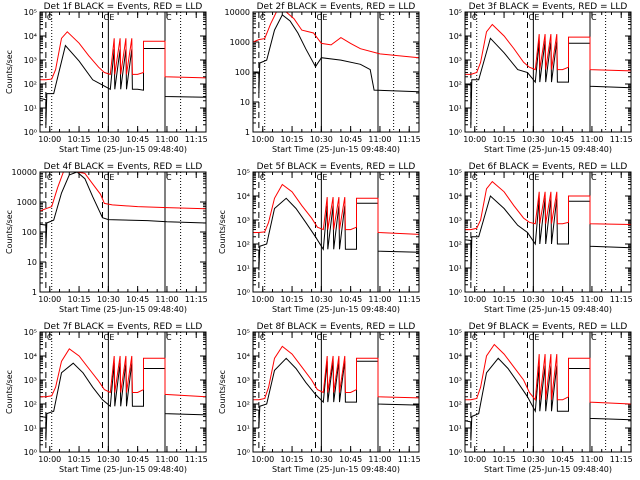 The image size is (640, 480). What do you see at coordinates (245, 102) in the screenshot?
I see `y-tick-label: 10` at bounding box center [245, 102].